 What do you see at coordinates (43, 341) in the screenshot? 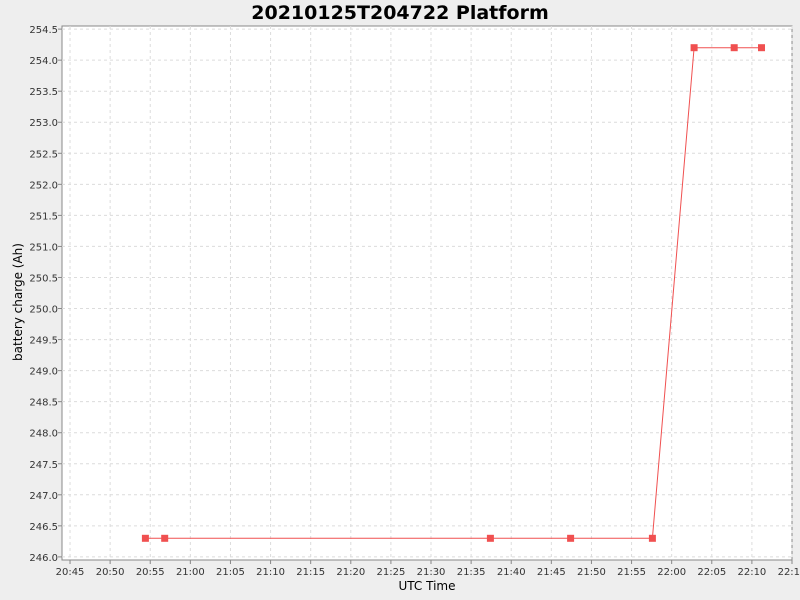
I see `y-tick-label: 249.5` at bounding box center [43, 341].